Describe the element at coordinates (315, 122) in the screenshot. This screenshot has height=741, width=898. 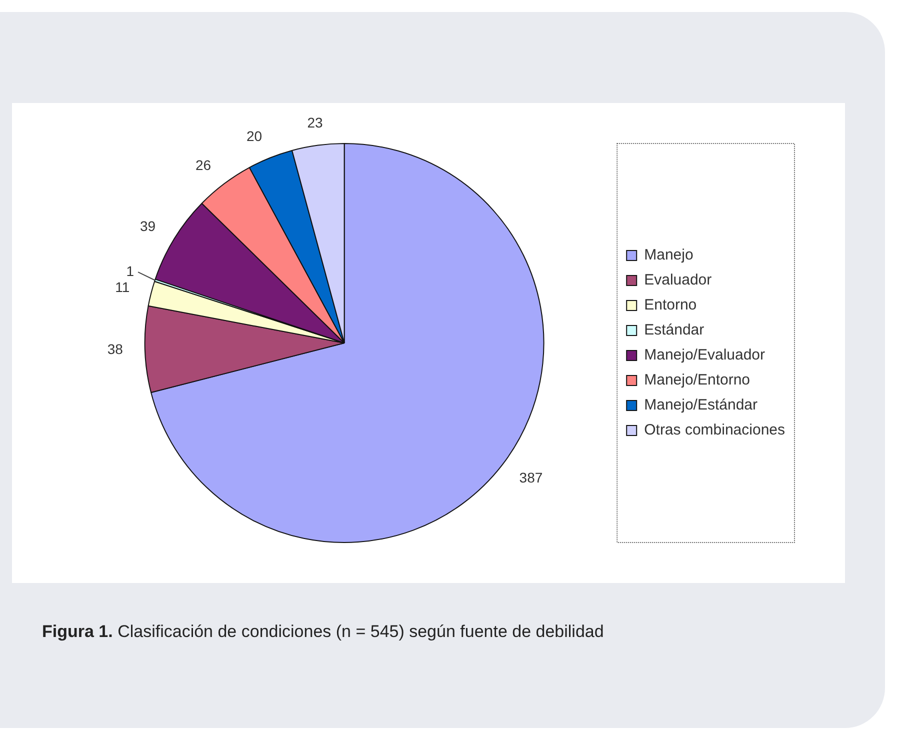
I see `data-label: 23` at that location.